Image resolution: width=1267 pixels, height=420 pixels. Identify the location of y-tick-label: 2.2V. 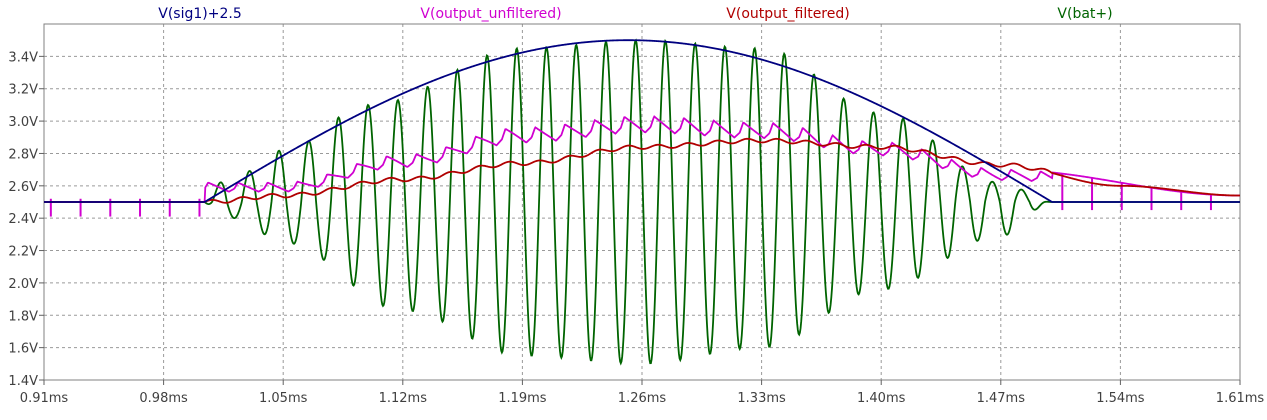
(23, 252).